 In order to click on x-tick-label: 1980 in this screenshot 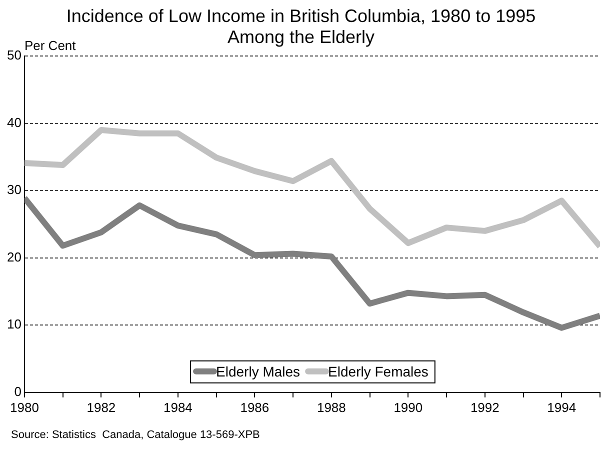, I will do `click(24, 407)`.